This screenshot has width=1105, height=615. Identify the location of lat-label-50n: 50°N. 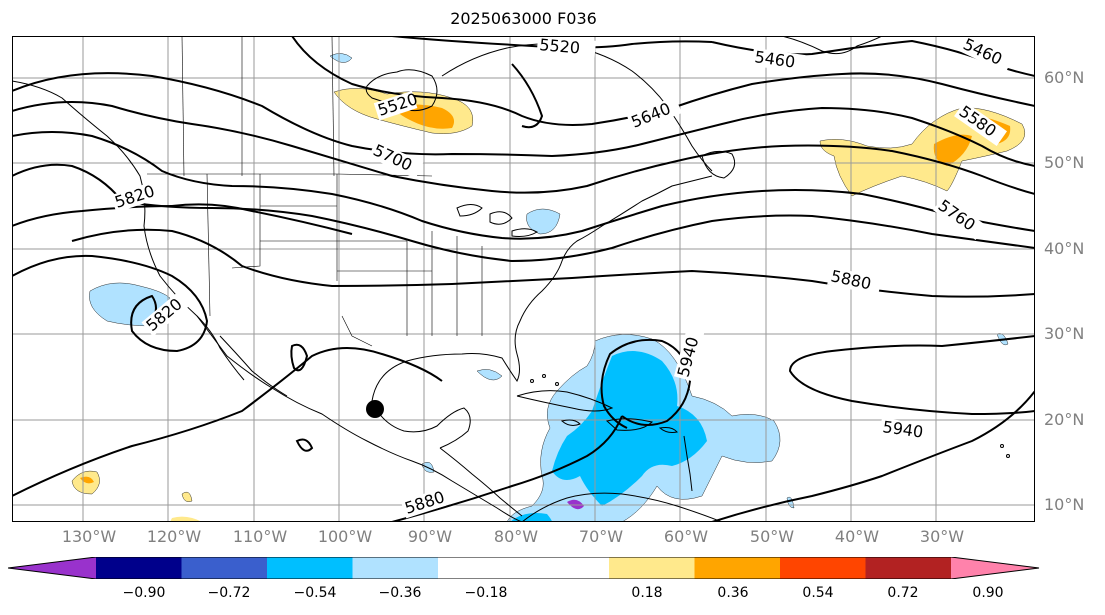
(1064, 162).